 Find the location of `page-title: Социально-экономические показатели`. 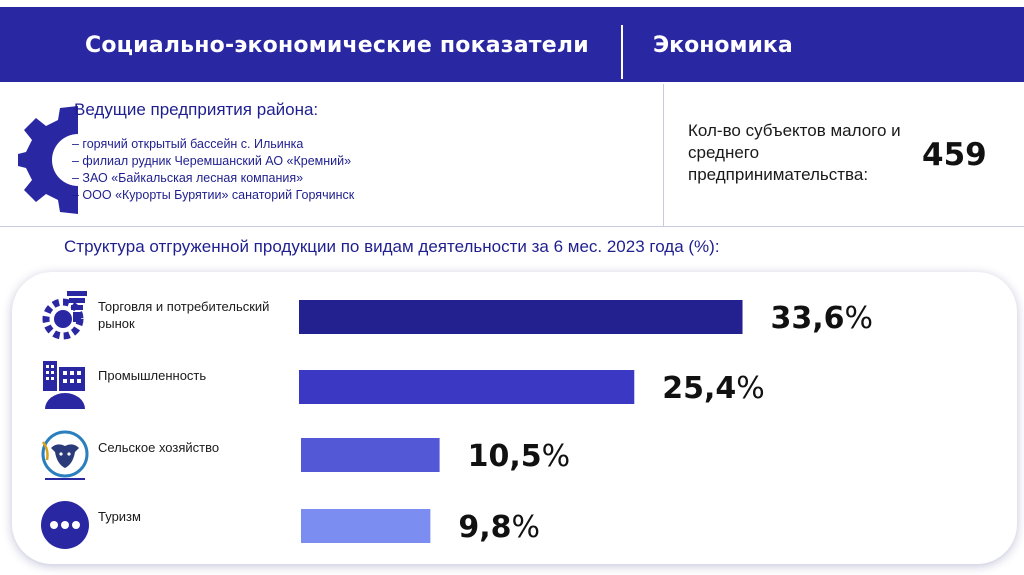

page-title: Социально-экономические показатели is located at coordinates (337, 45).